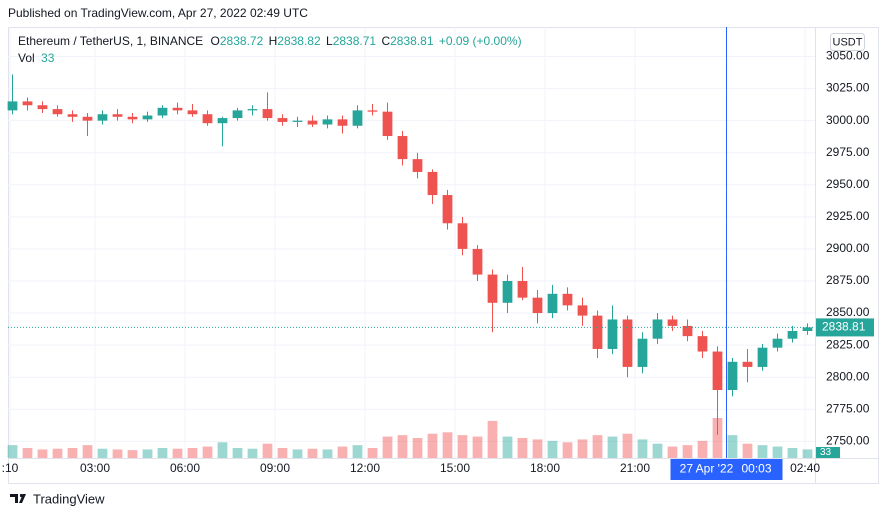 This screenshot has width=890, height=518. Describe the element at coordinates (848, 88) in the screenshot. I see `y-tick-label: 3025.00` at that location.